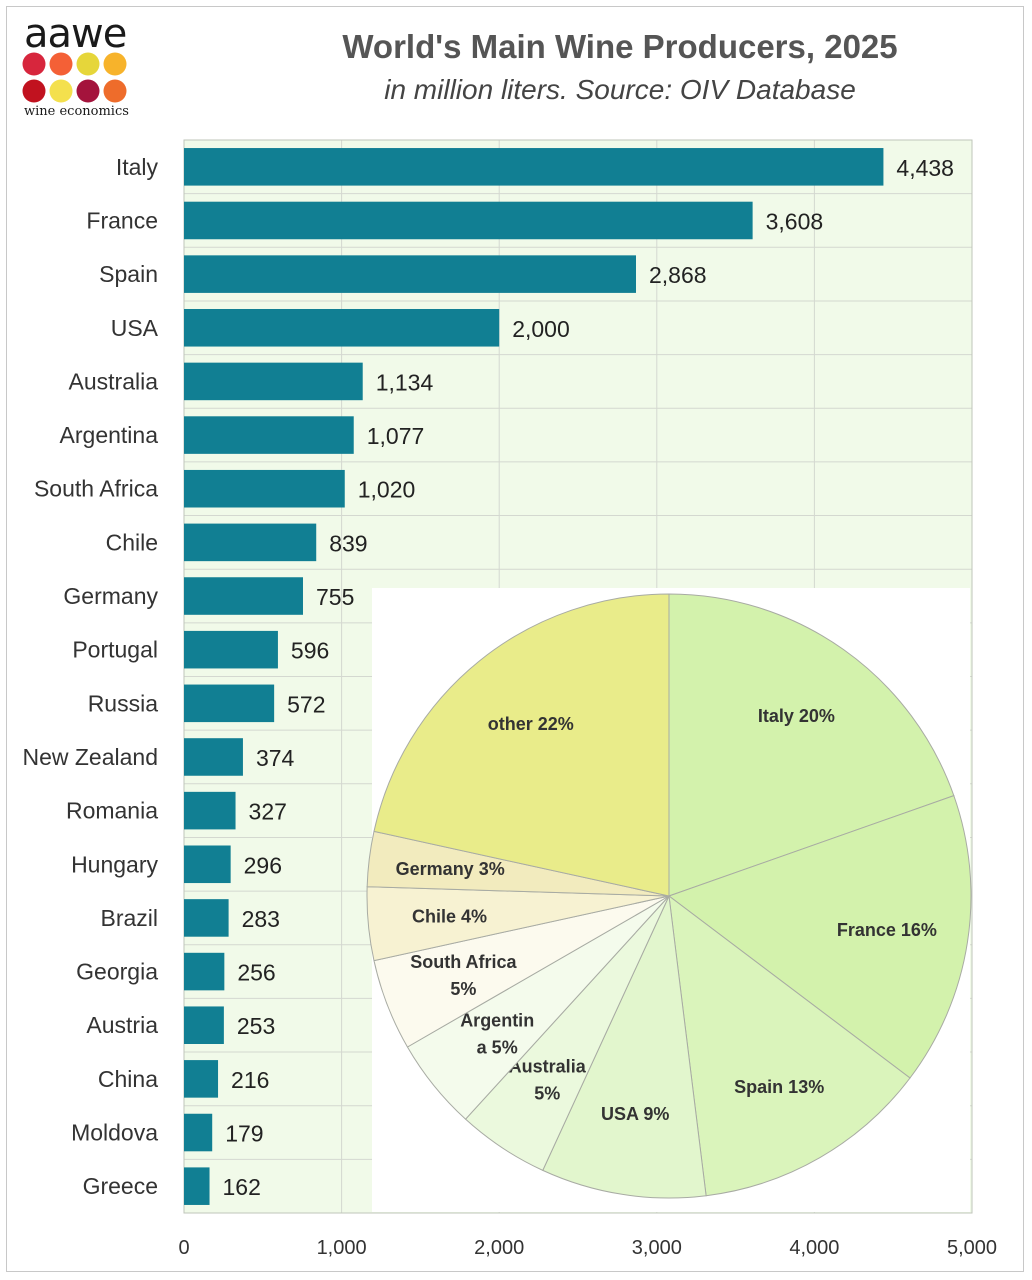 This screenshot has width=1032, height=1280. What do you see at coordinates (96, 489) in the screenshot?
I see `category-label: South Africa` at bounding box center [96, 489].